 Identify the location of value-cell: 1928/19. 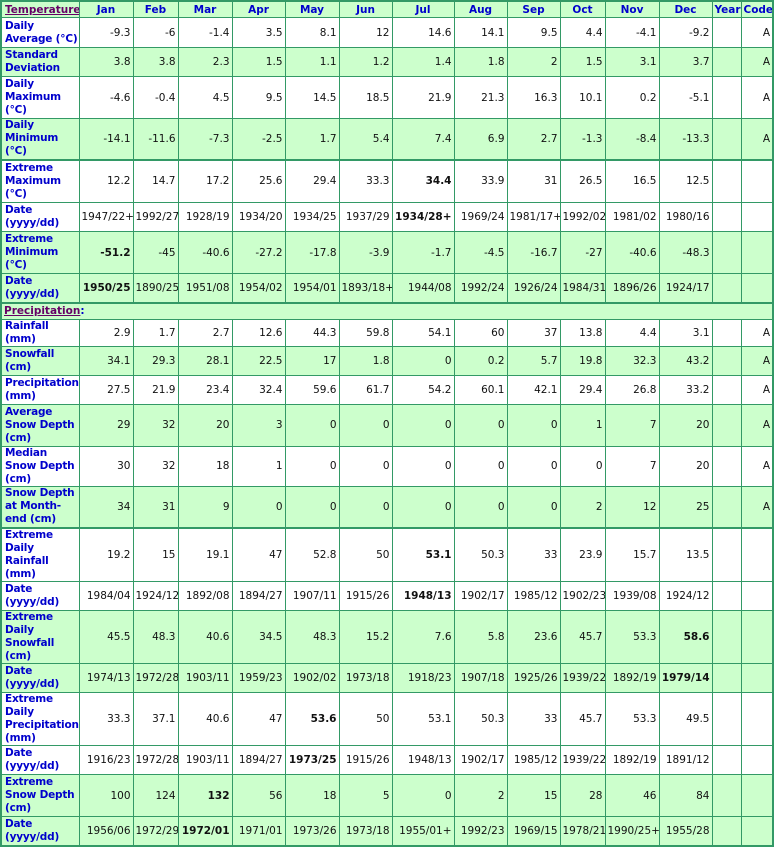
(205, 217).